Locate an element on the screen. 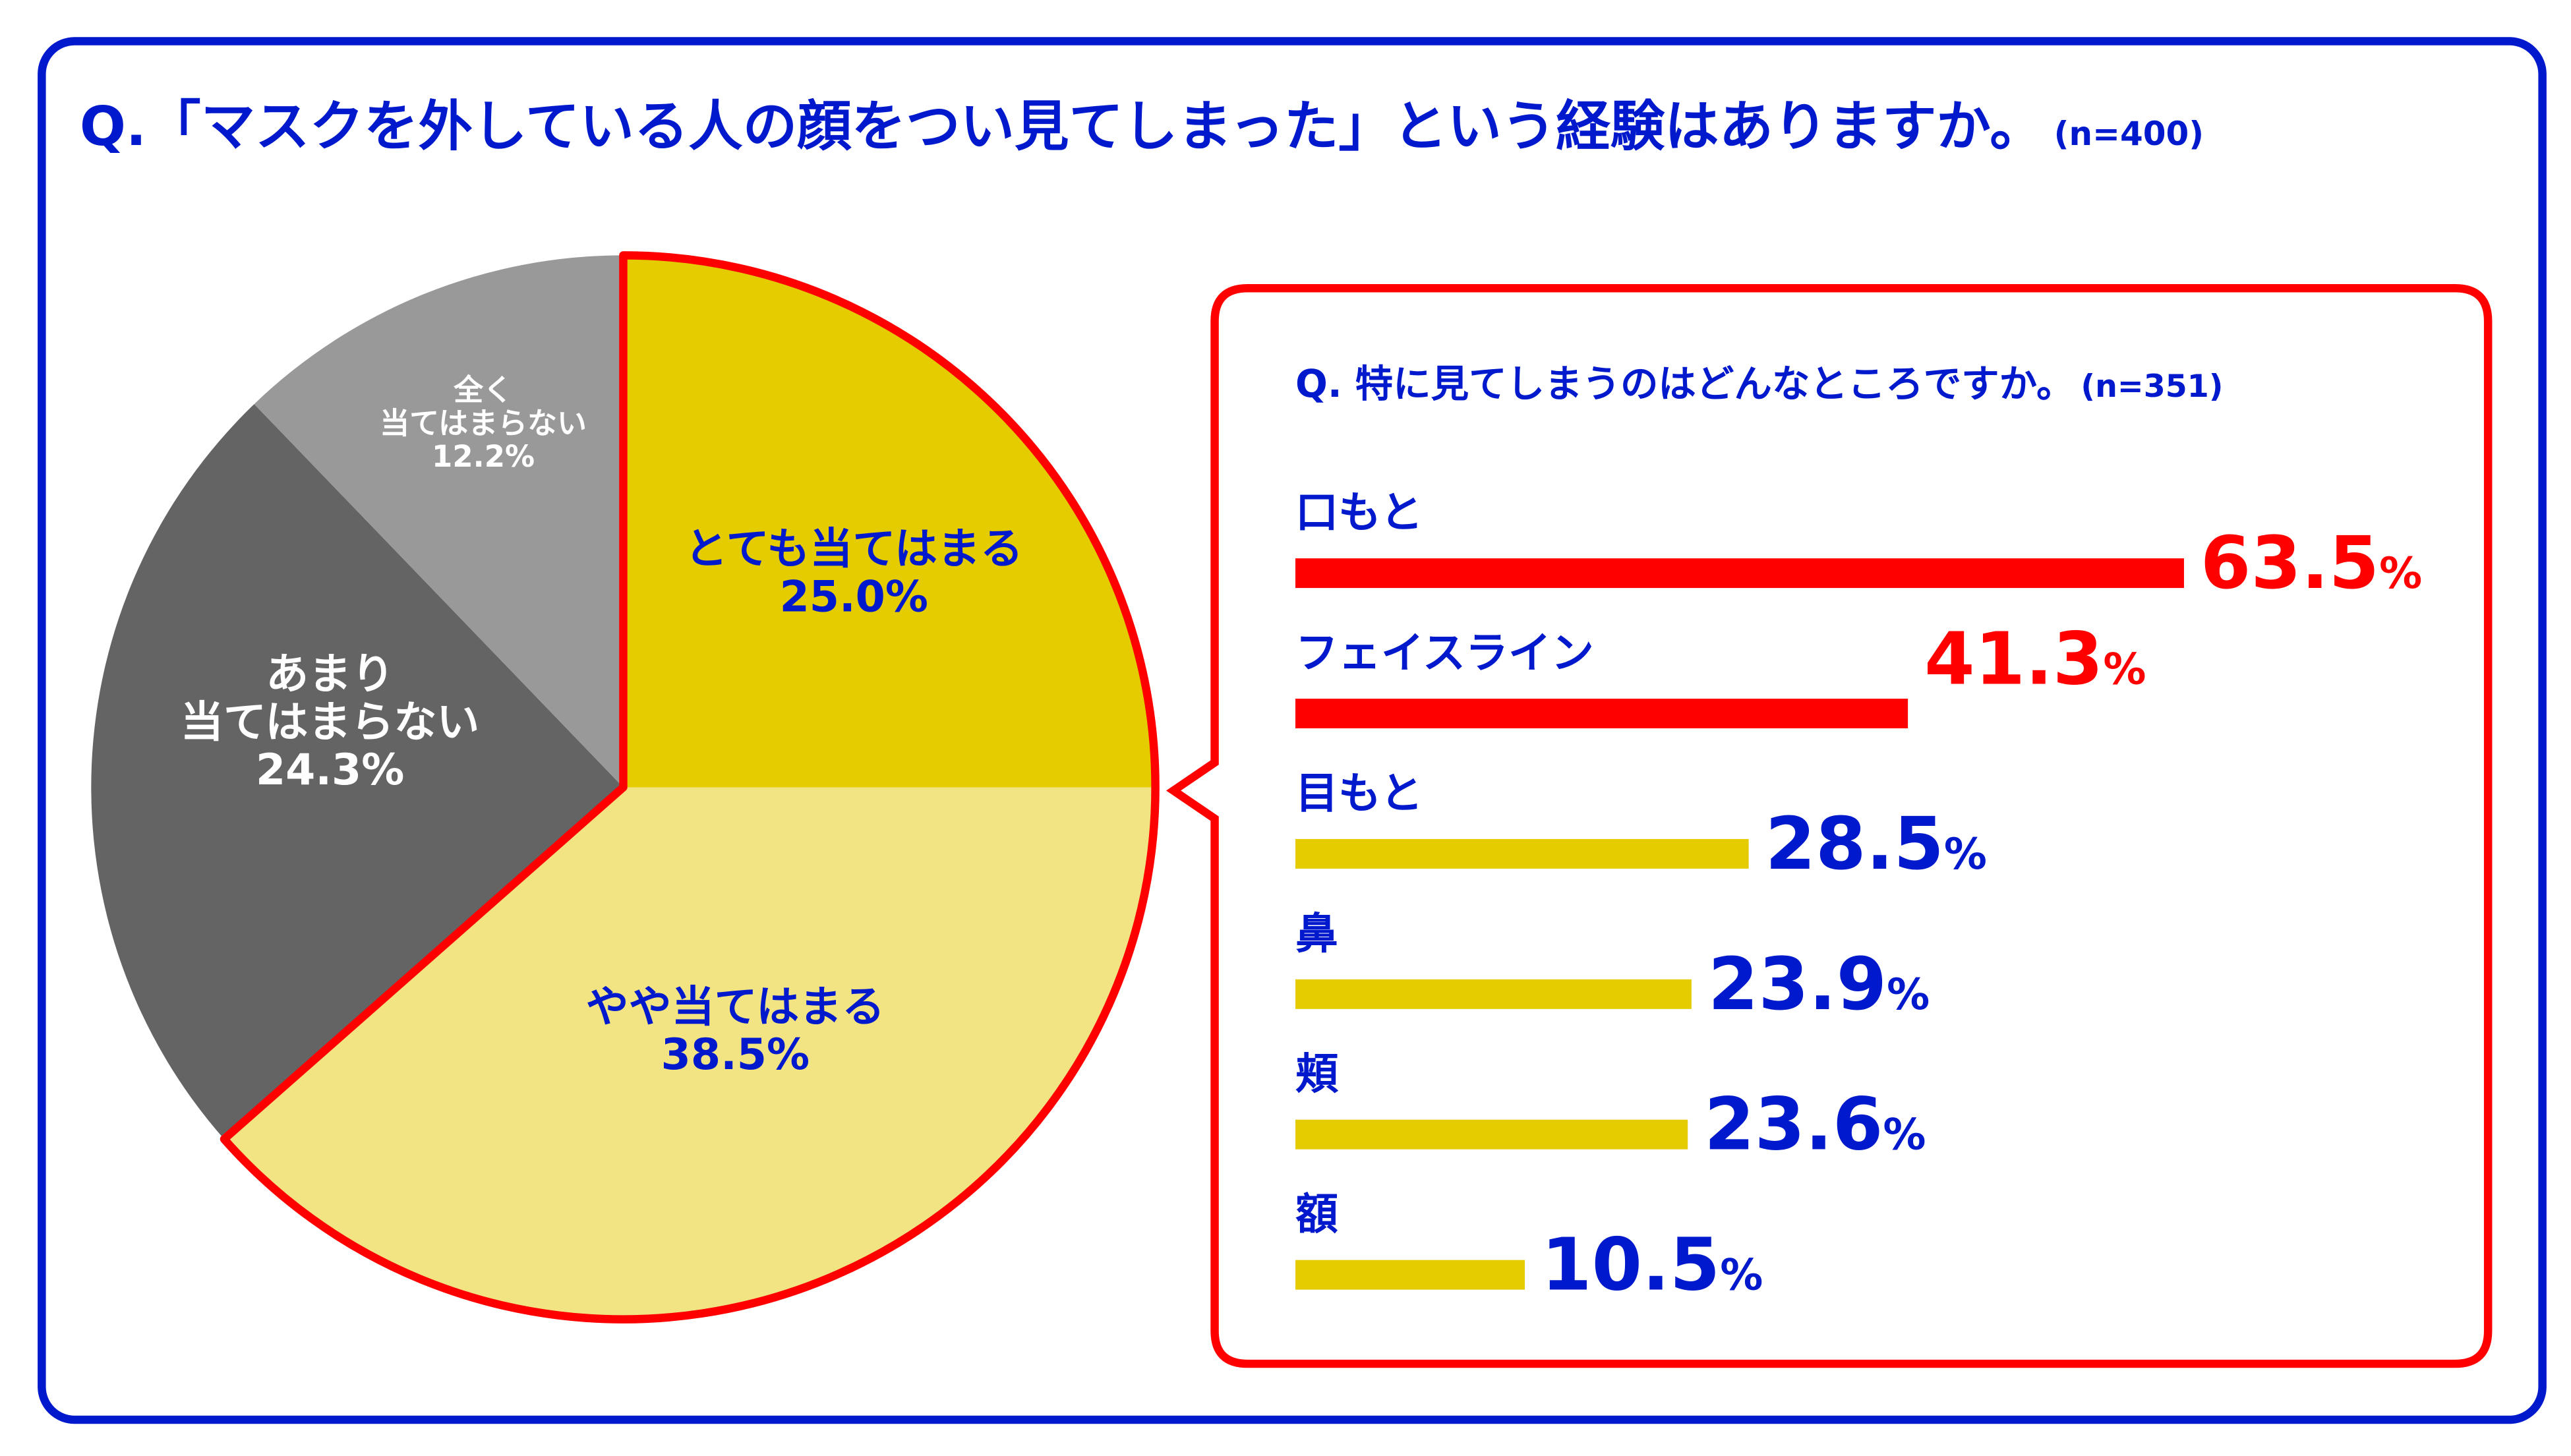 This screenshot has height=1456, width=2571. pie-label-line: やや当てはまる is located at coordinates (735, 1007).